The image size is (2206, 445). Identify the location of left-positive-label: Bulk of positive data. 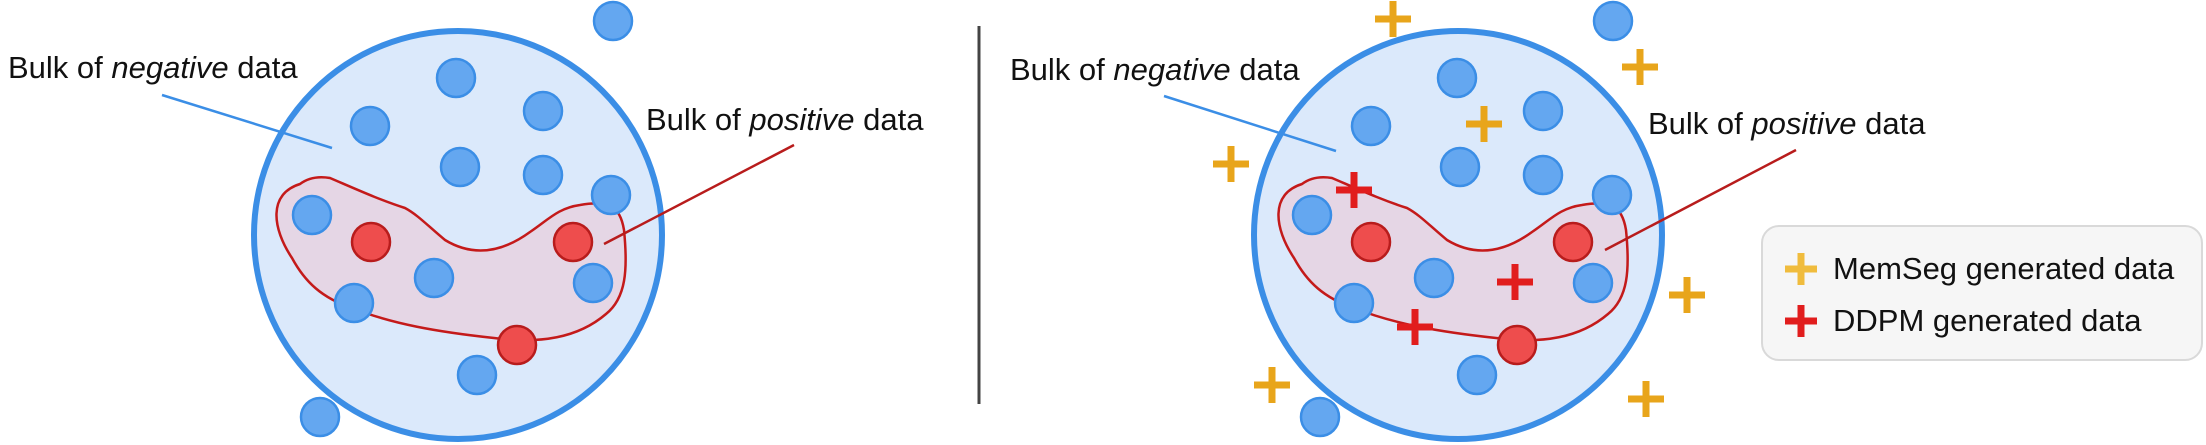
(785, 119).